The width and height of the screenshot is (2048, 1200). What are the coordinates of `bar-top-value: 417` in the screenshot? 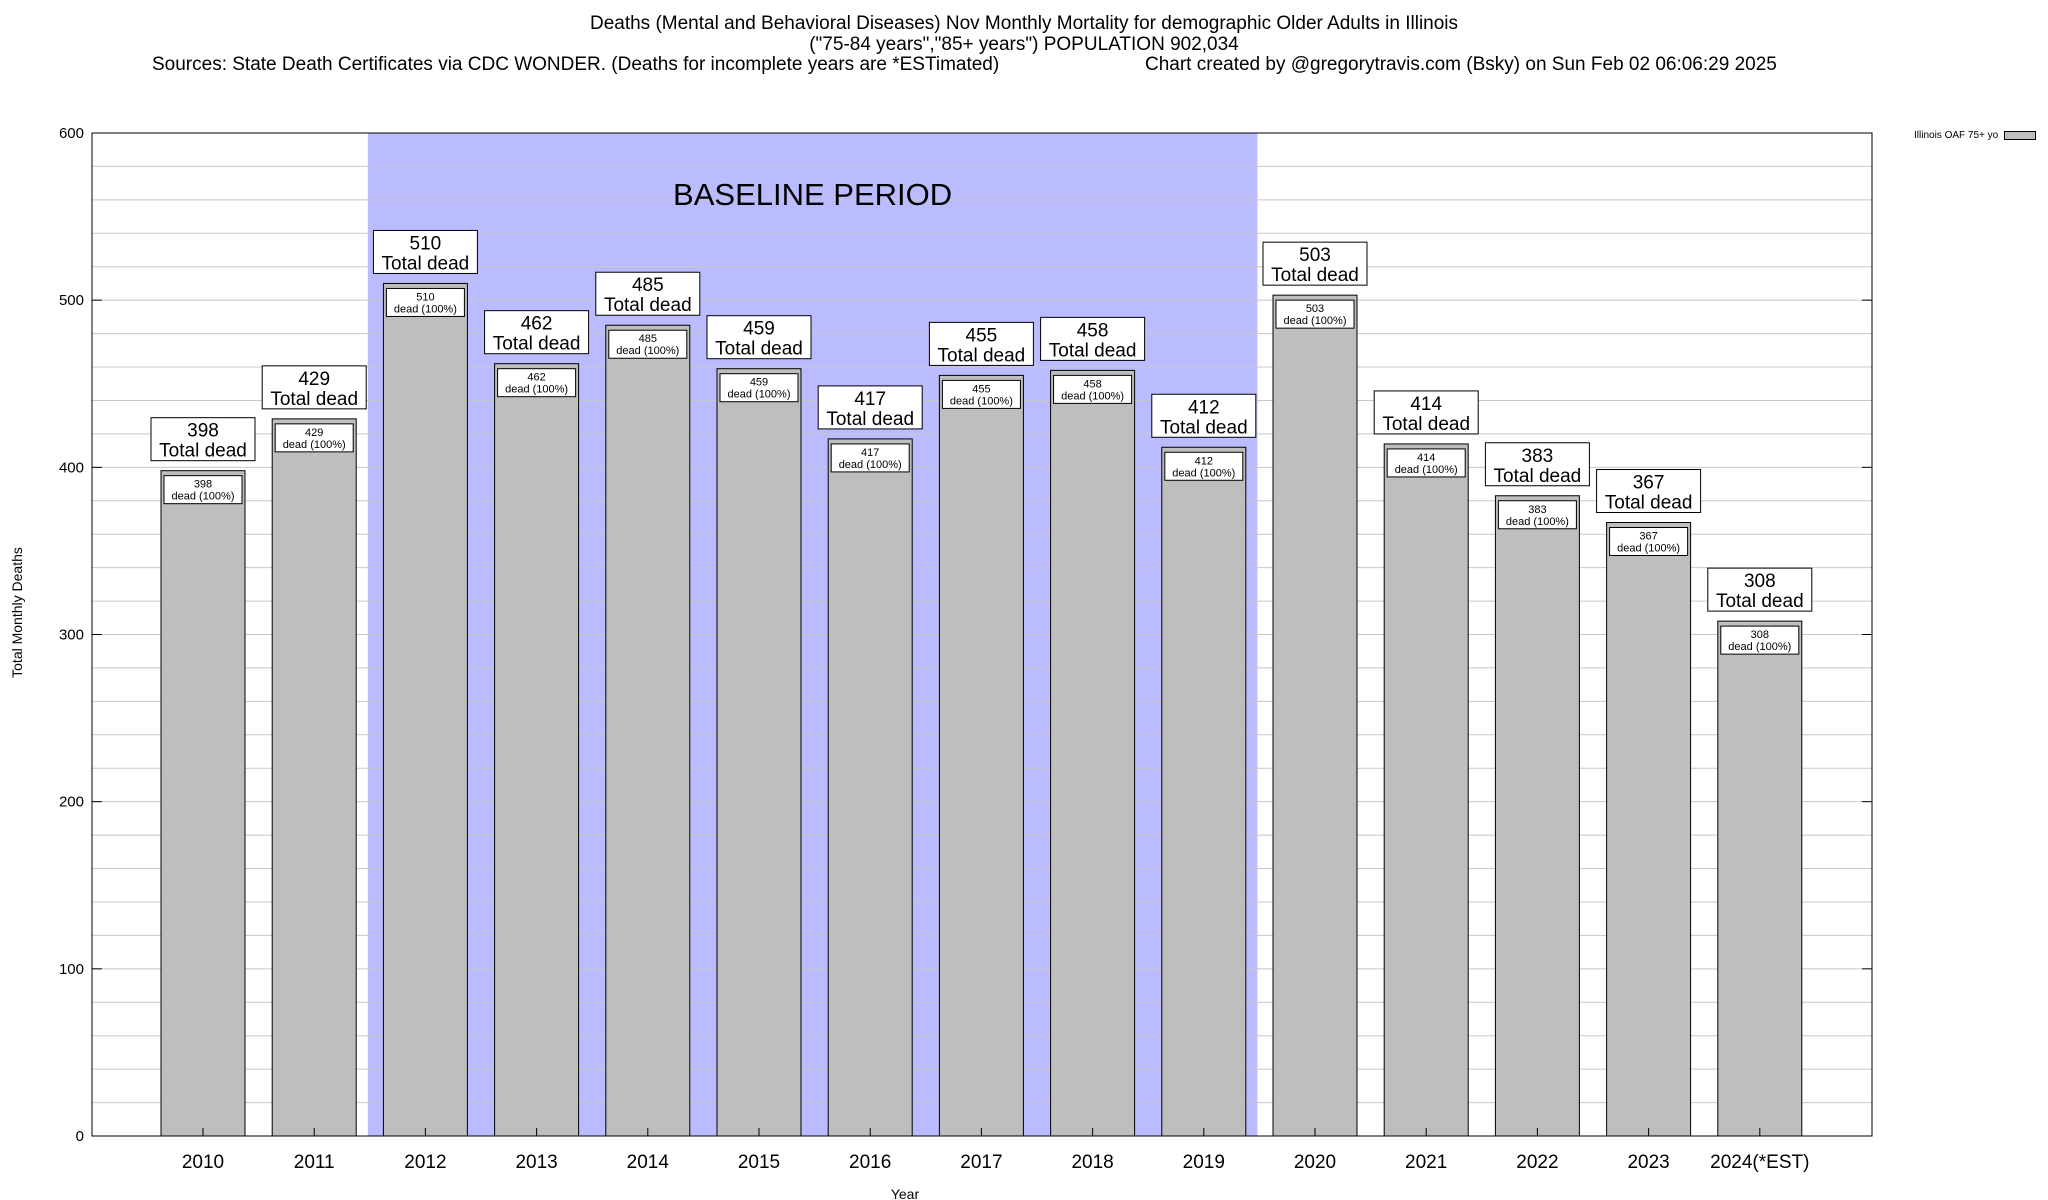 It's located at (870, 399).